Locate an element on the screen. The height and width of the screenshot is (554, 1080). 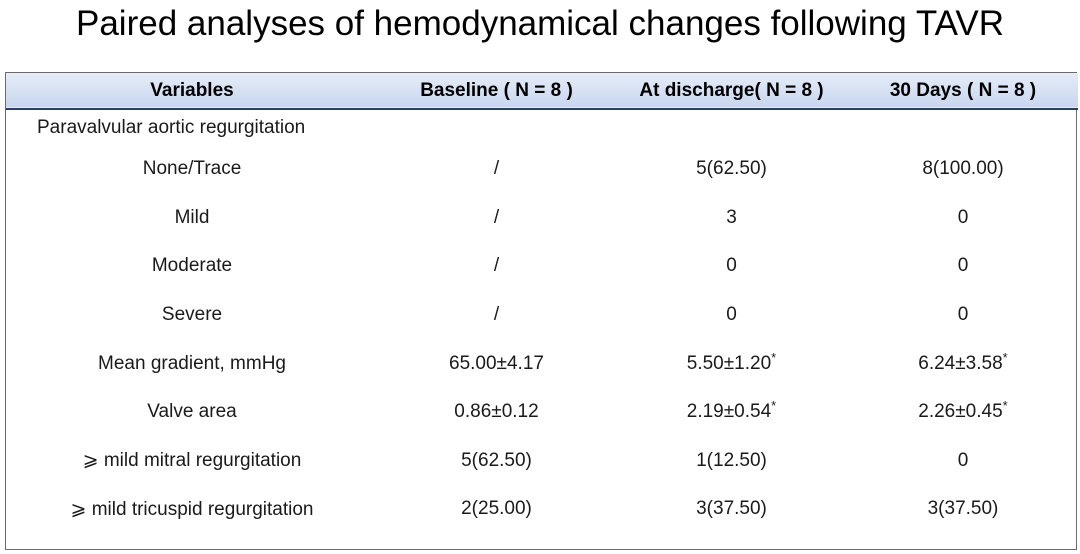
cell-variable-value: ⩾ mild tricuspid regurgitation is located at coordinates (192, 509).